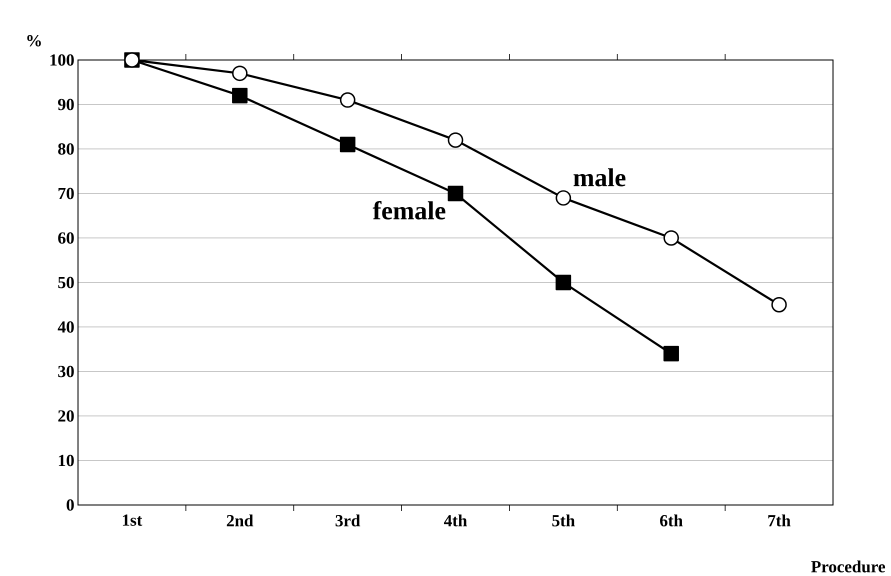 The width and height of the screenshot is (891, 576). I want to click on x-tick-label: 2nd, so click(240, 520).